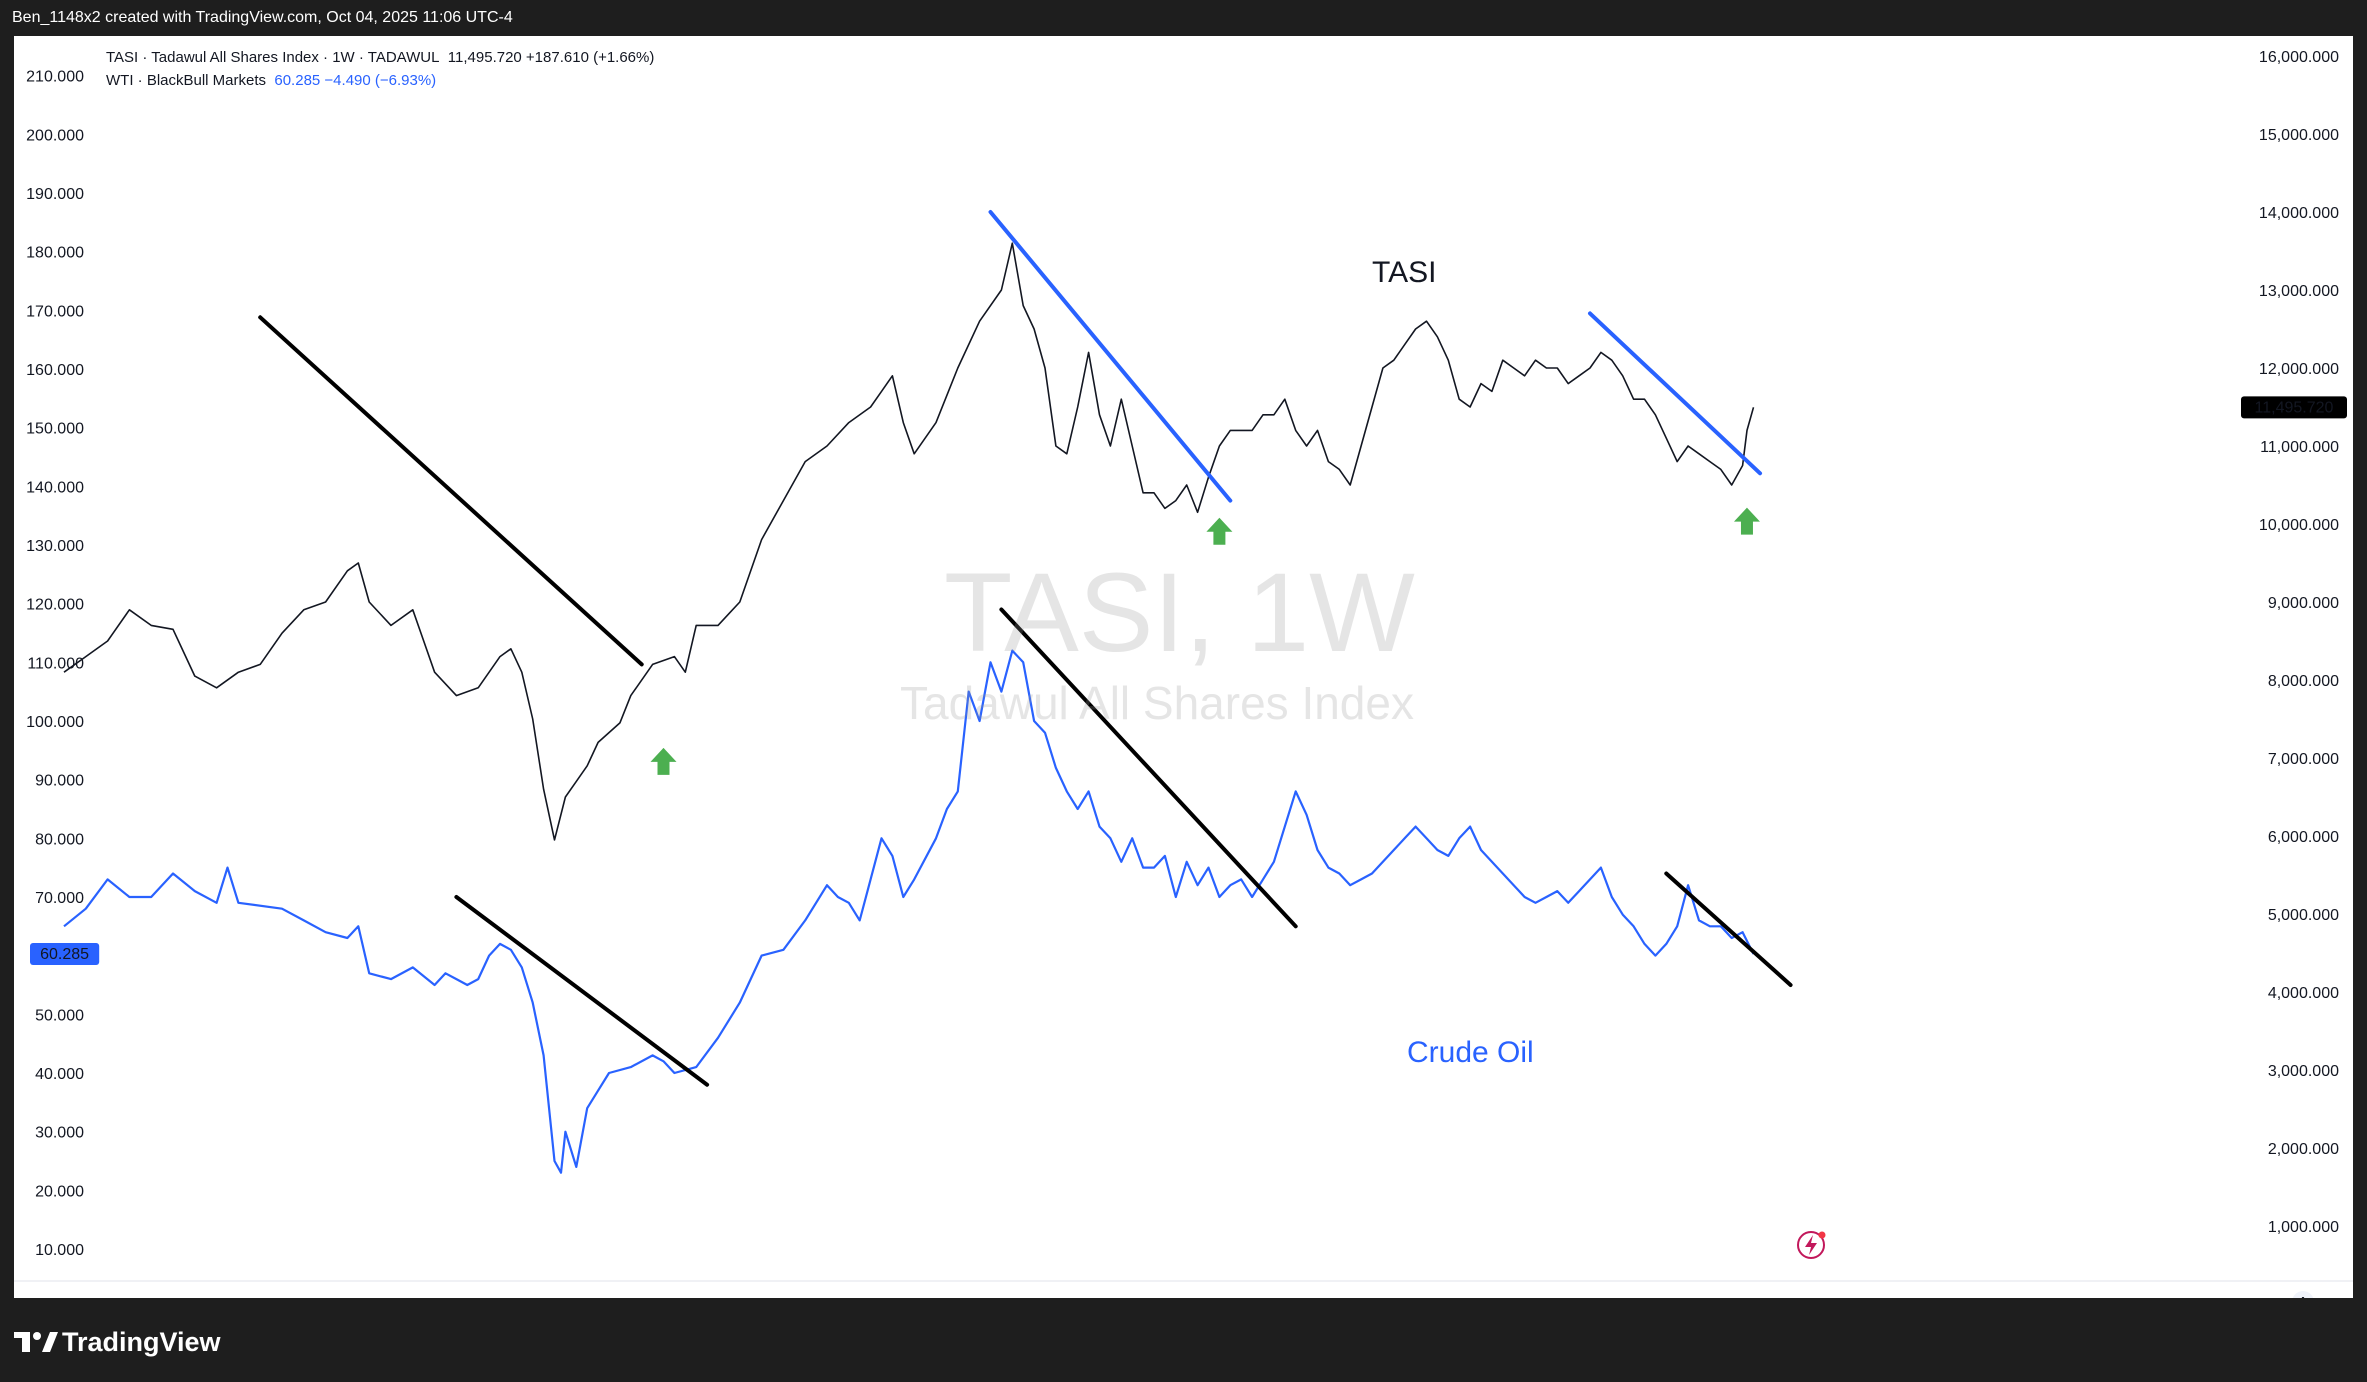  Describe the element at coordinates (1811, 1245) in the screenshot. I see `lightning-icon` at that location.